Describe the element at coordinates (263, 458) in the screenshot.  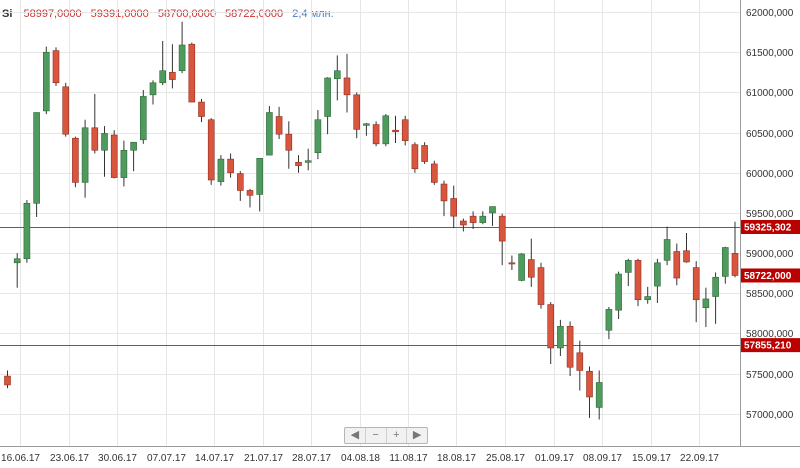
I see `x-tick-label: 21.07.17` at that location.